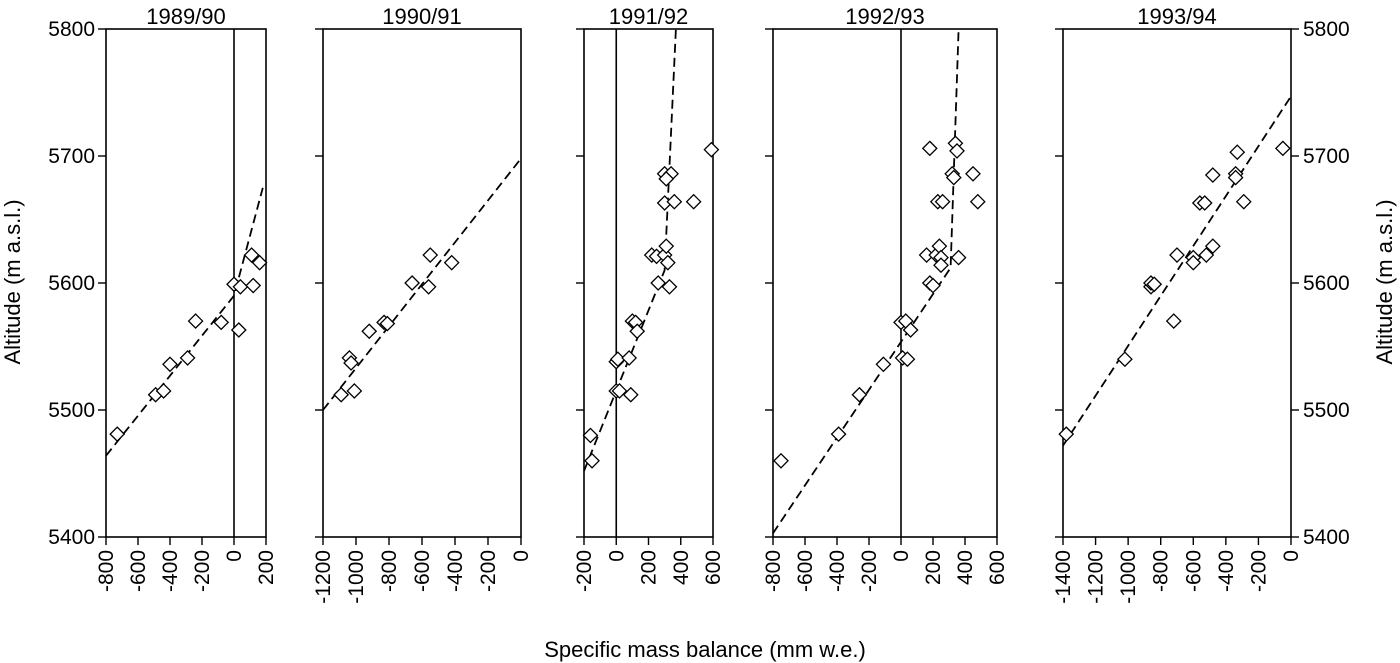  What do you see at coordinates (885, 16) in the screenshot?
I see `panel-title: 1992/93` at bounding box center [885, 16].